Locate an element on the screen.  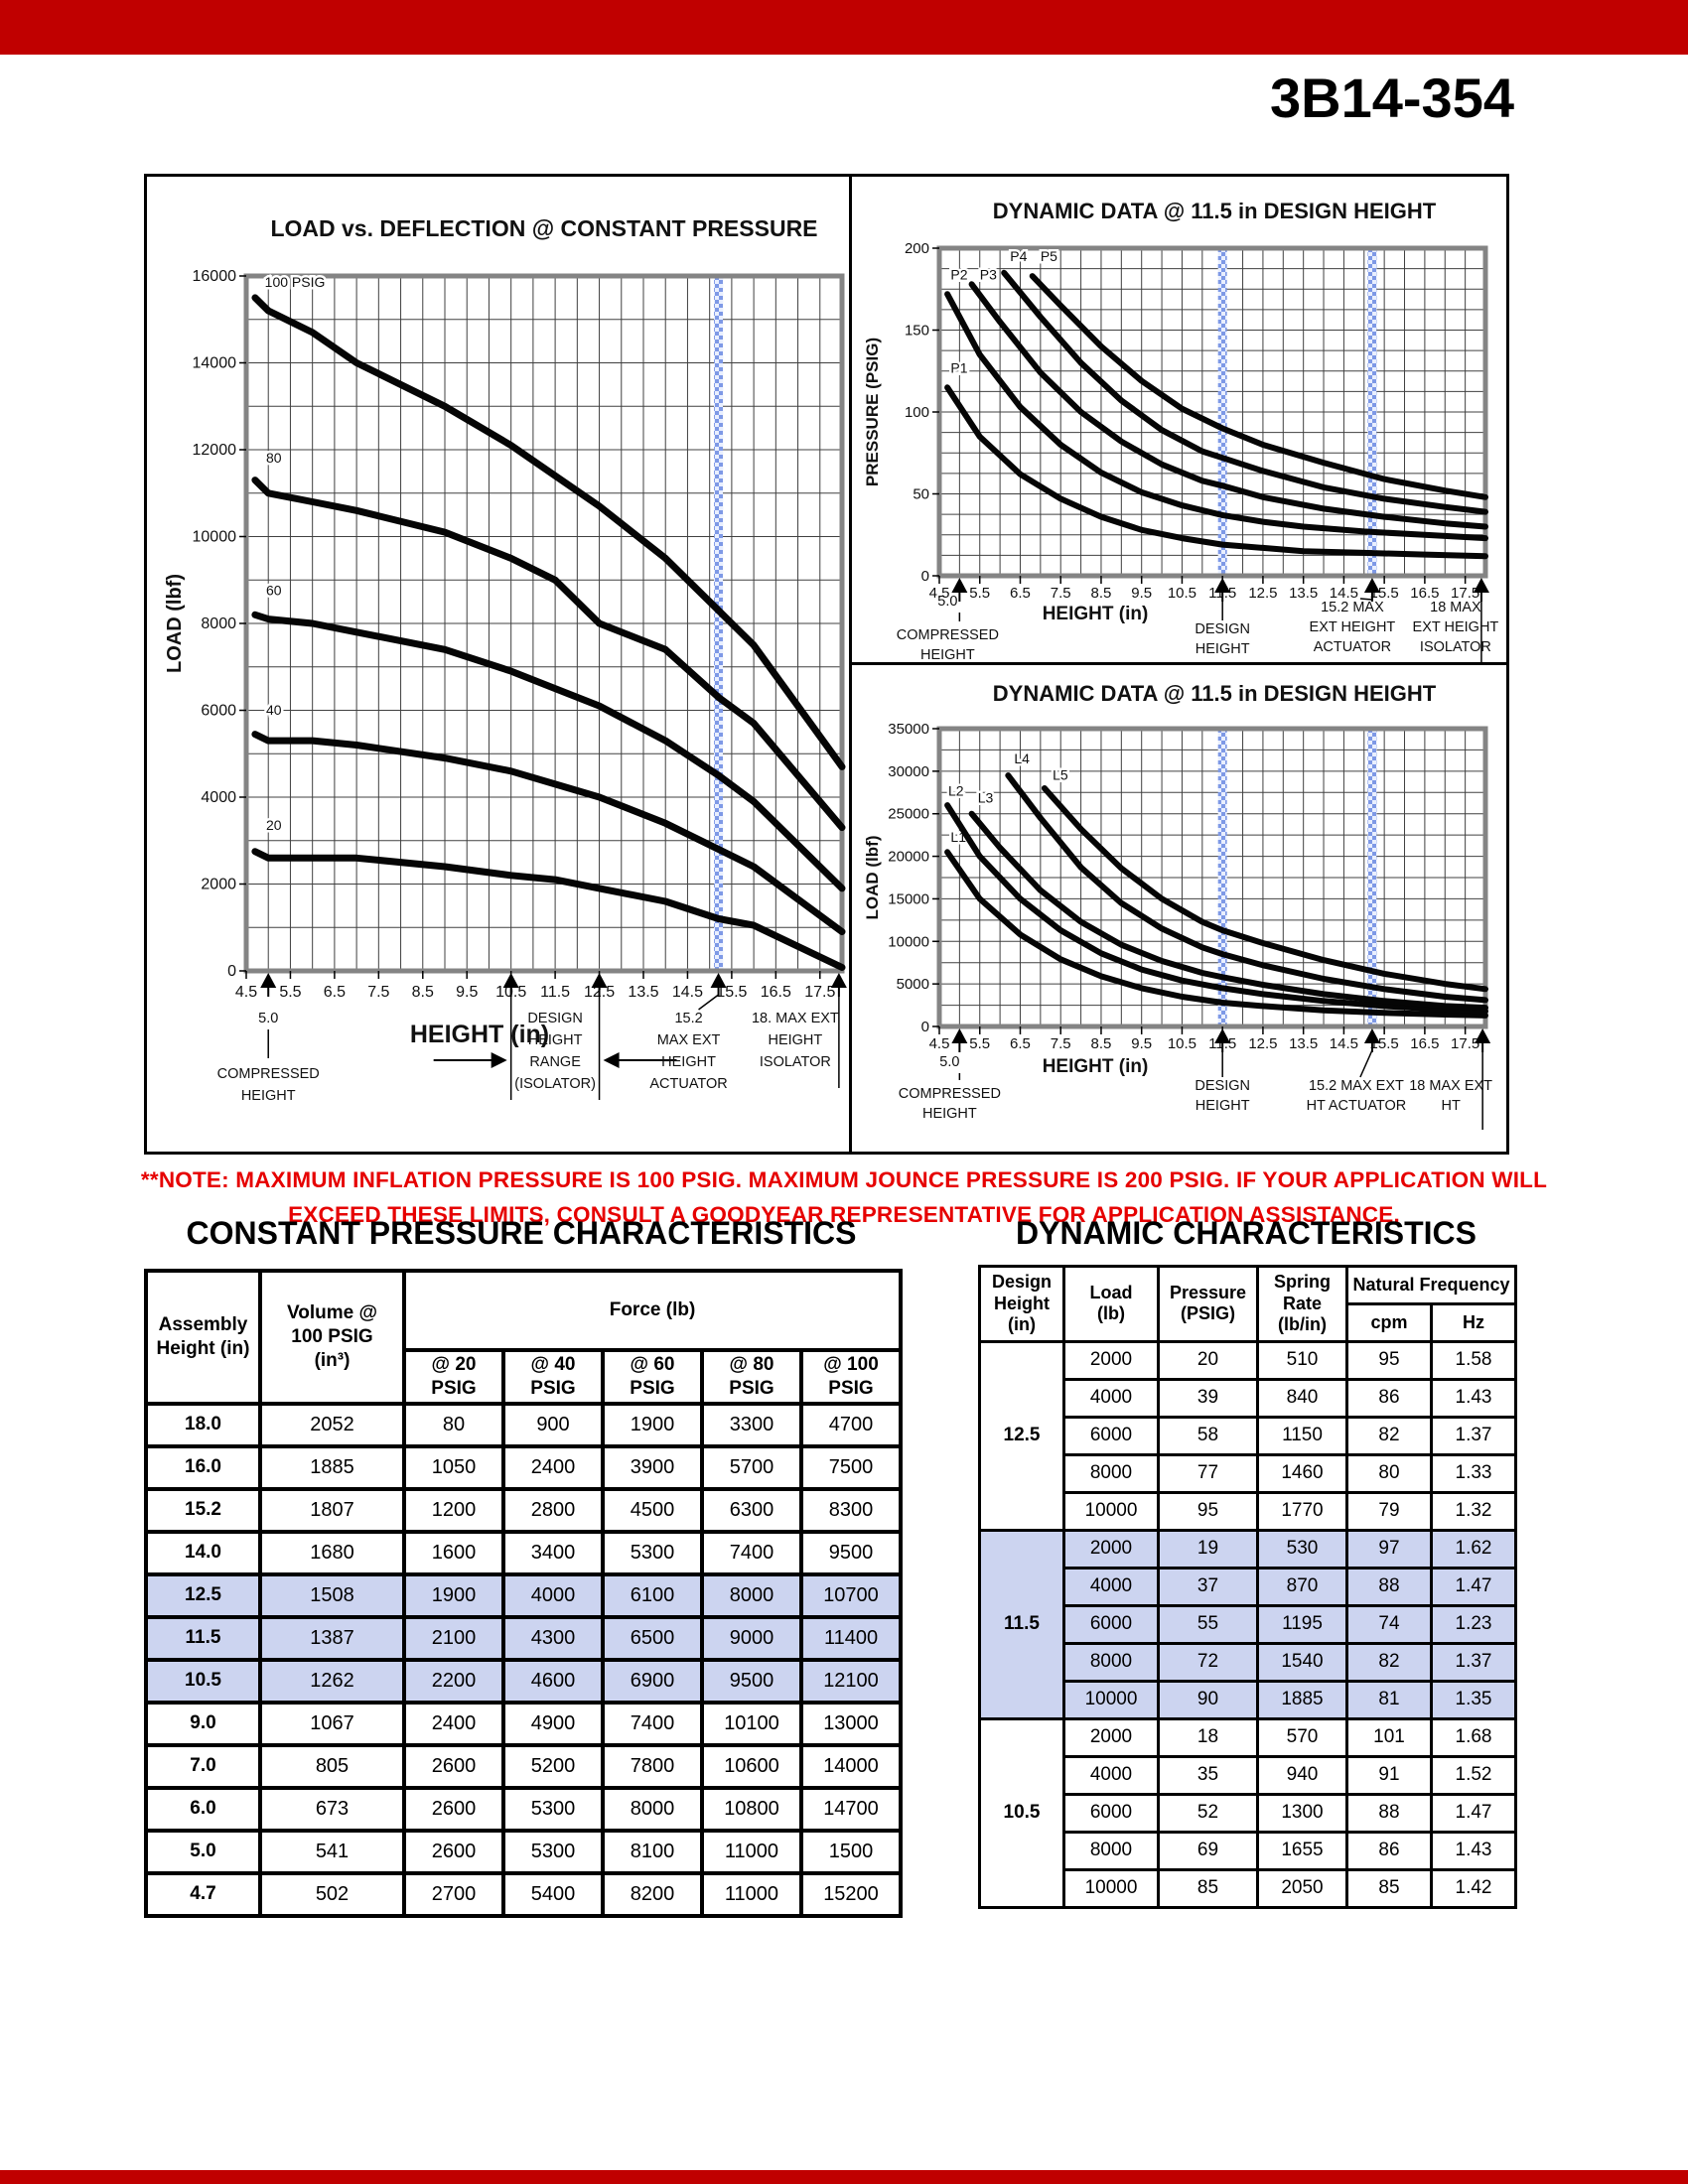
force-cell: 8100 is located at coordinates (652, 1851).